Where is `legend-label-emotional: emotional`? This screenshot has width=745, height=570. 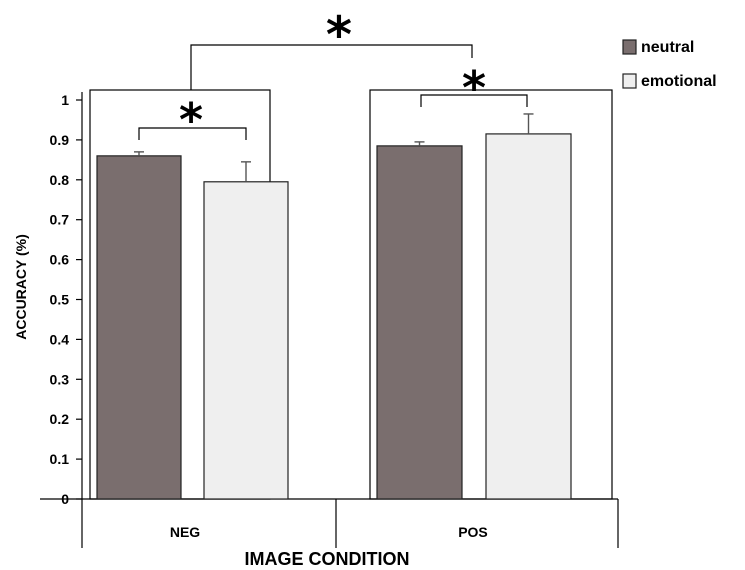 legend-label-emotional: emotional is located at coordinates (679, 81).